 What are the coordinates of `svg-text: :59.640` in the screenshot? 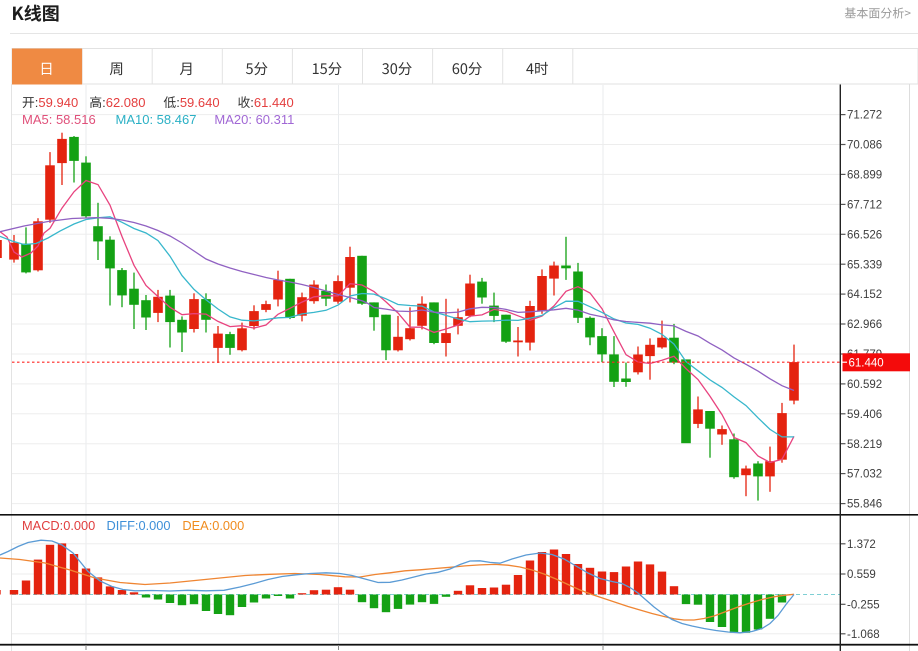 It's located at (197, 102).